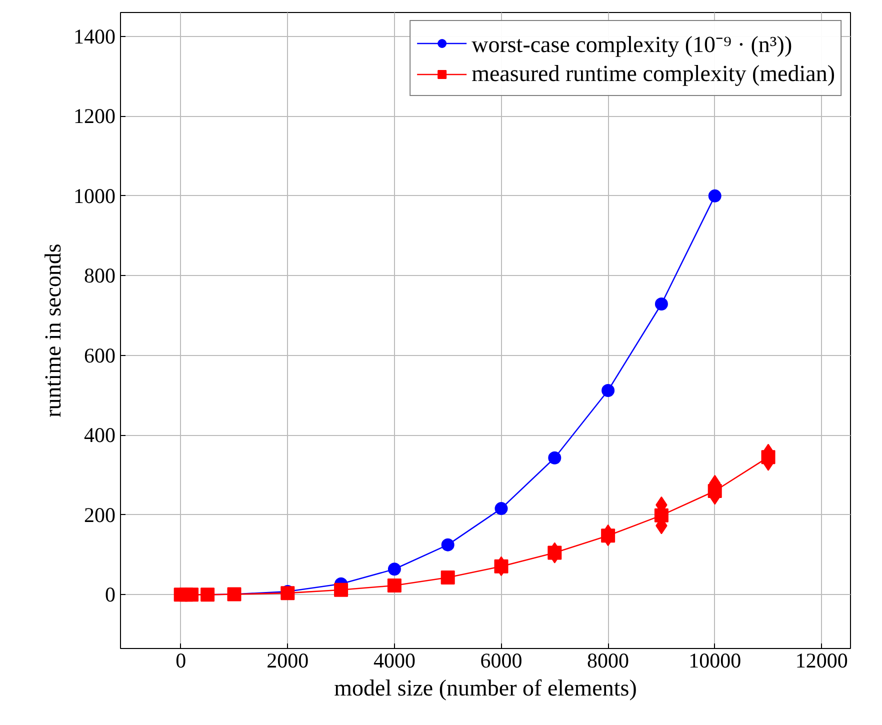  What do you see at coordinates (53, 331) in the screenshot?
I see `y-axis-title: runtime in seconds` at bounding box center [53, 331].